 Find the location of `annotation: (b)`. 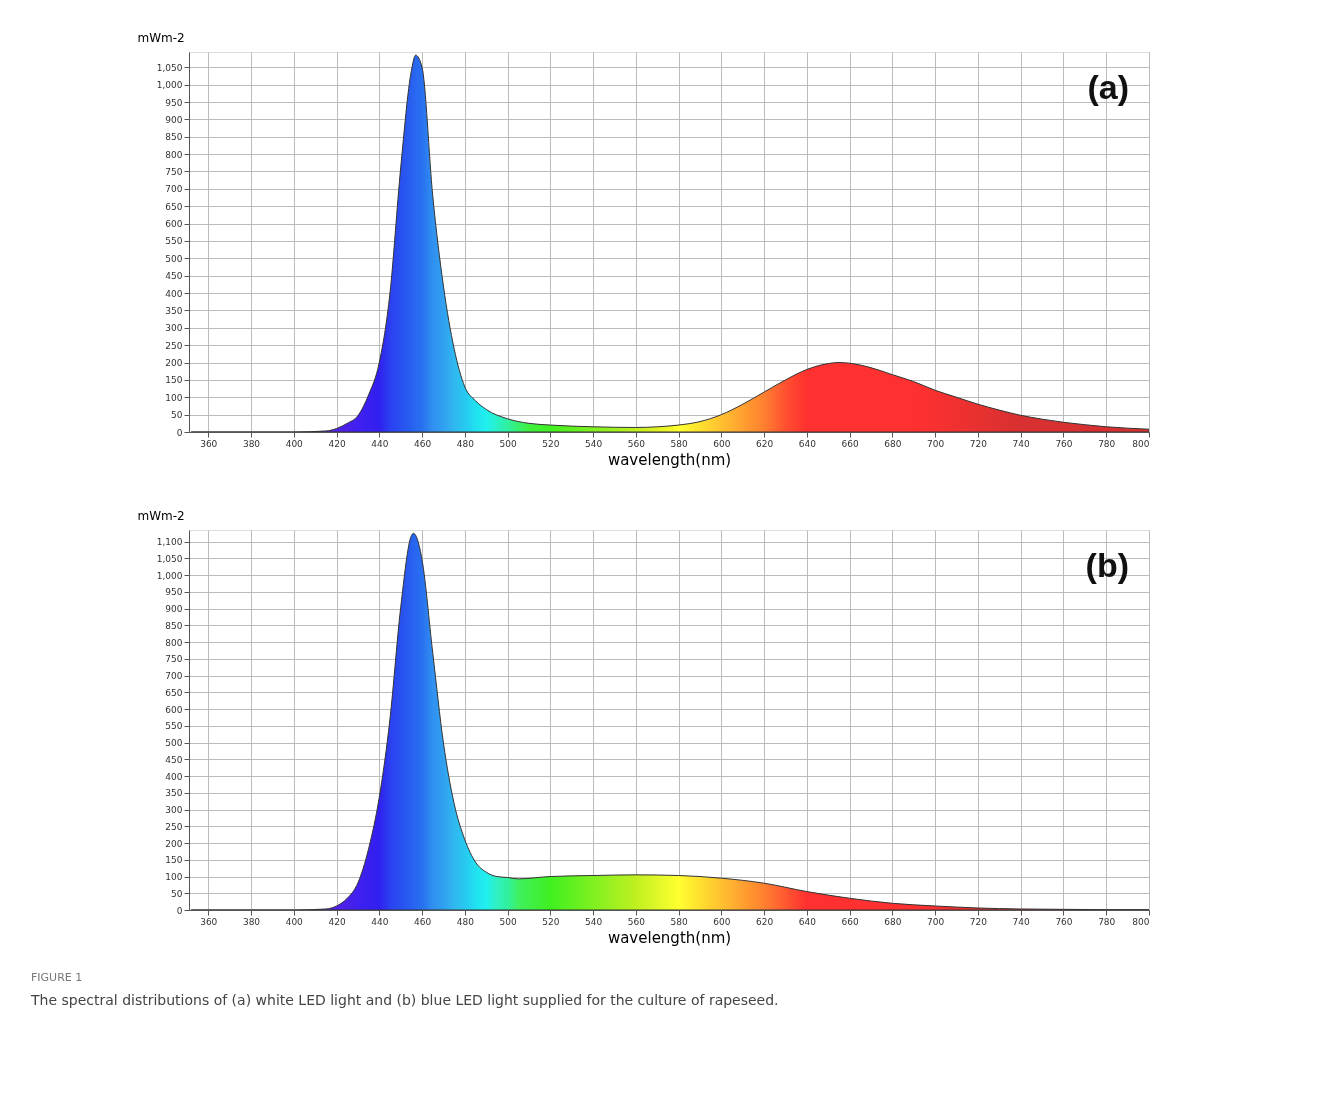

annotation: (b) is located at coordinates (1107, 565).